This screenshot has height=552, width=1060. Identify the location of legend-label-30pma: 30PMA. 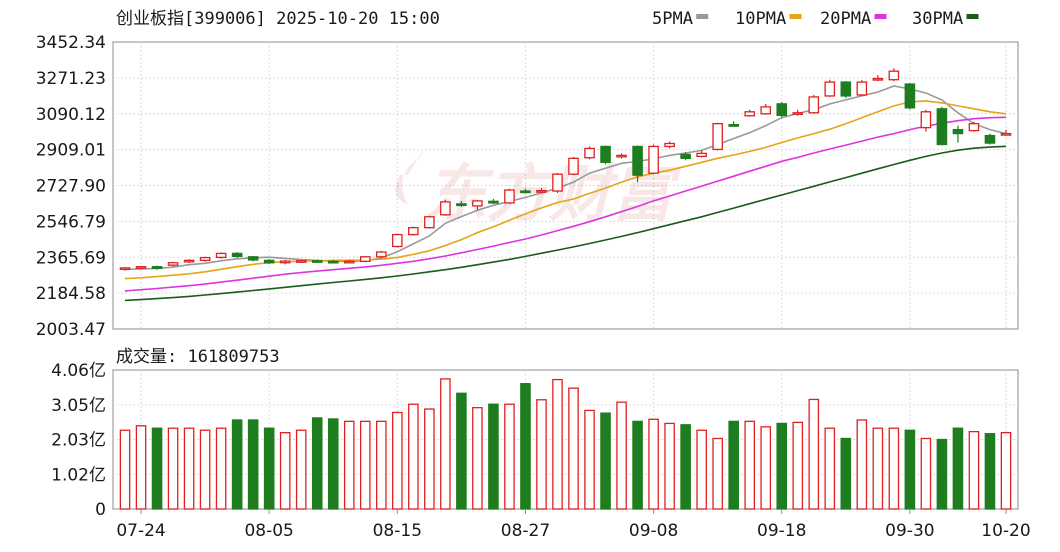
(937, 19).